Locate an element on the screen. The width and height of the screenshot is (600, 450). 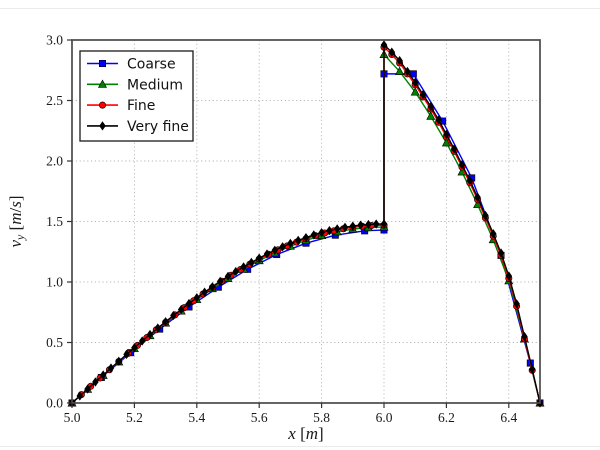
legend-item-medium: Medium is located at coordinates (135, 85).